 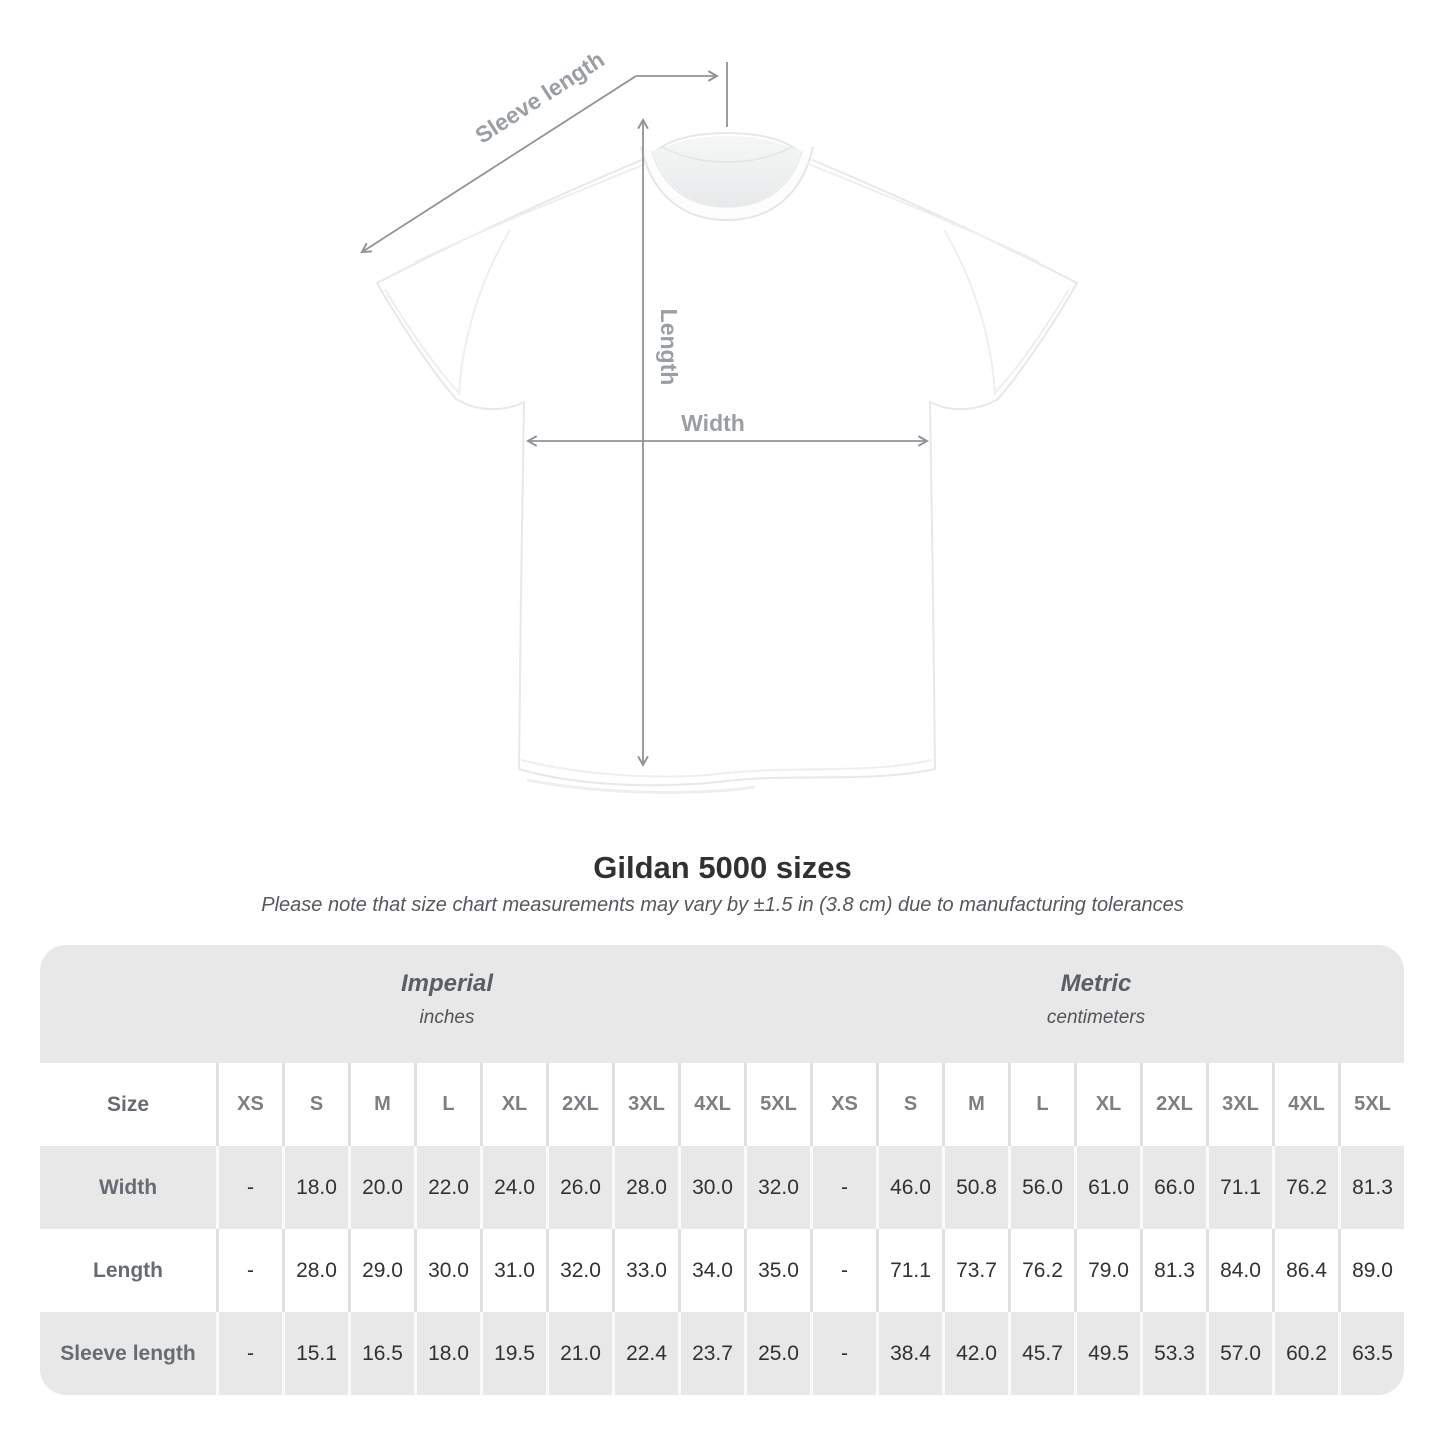 I want to click on value-cell: 23.7, so click(x=711, y=1353).